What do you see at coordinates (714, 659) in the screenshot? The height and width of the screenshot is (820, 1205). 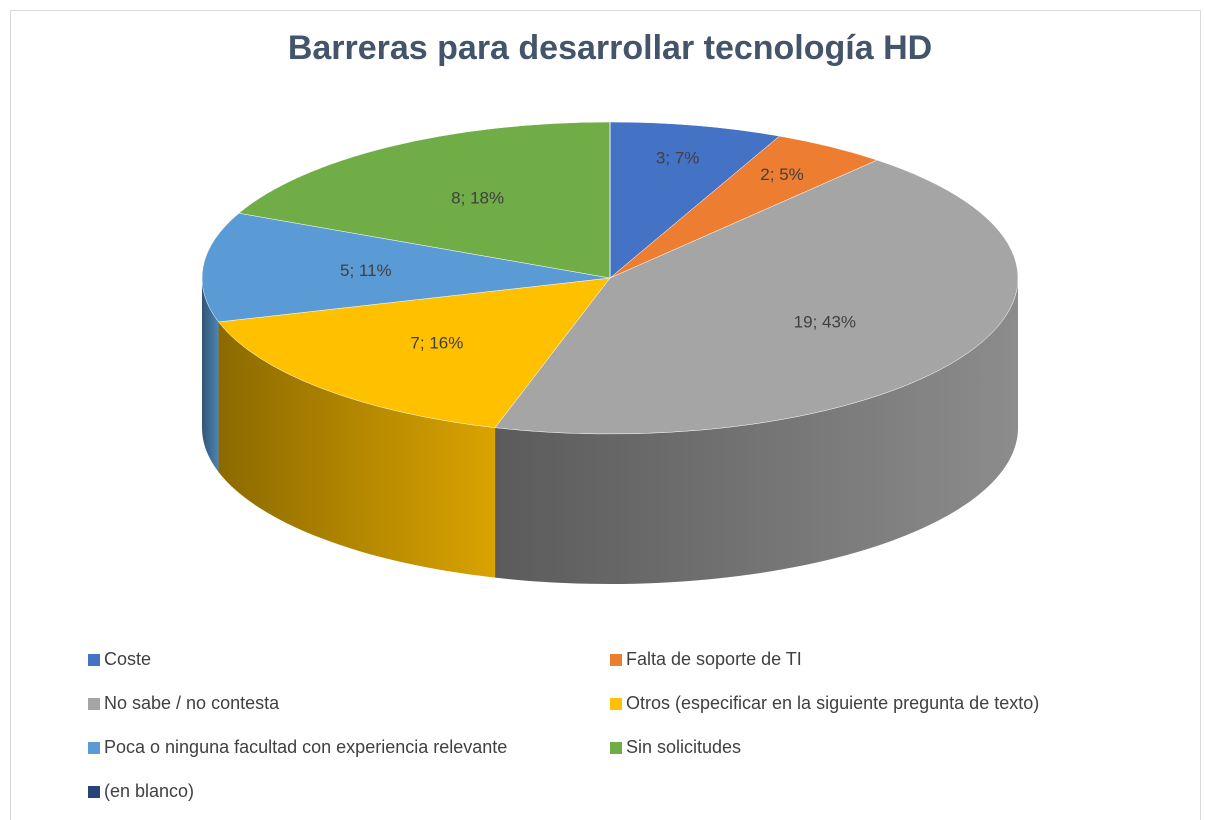 I see `legend-label: Falta de soporte de TI` at bounding box center [714, 659].